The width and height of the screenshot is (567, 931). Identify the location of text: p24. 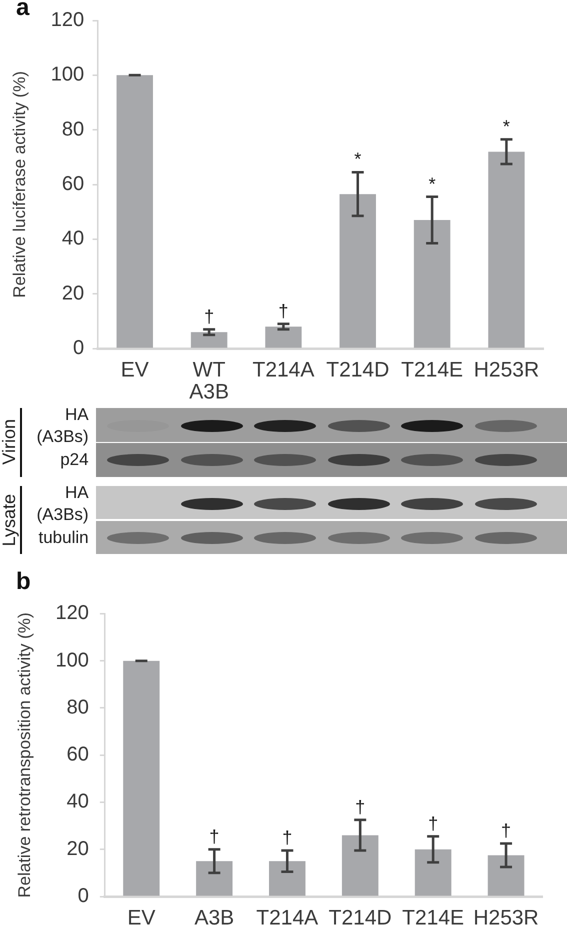
(74, 460).